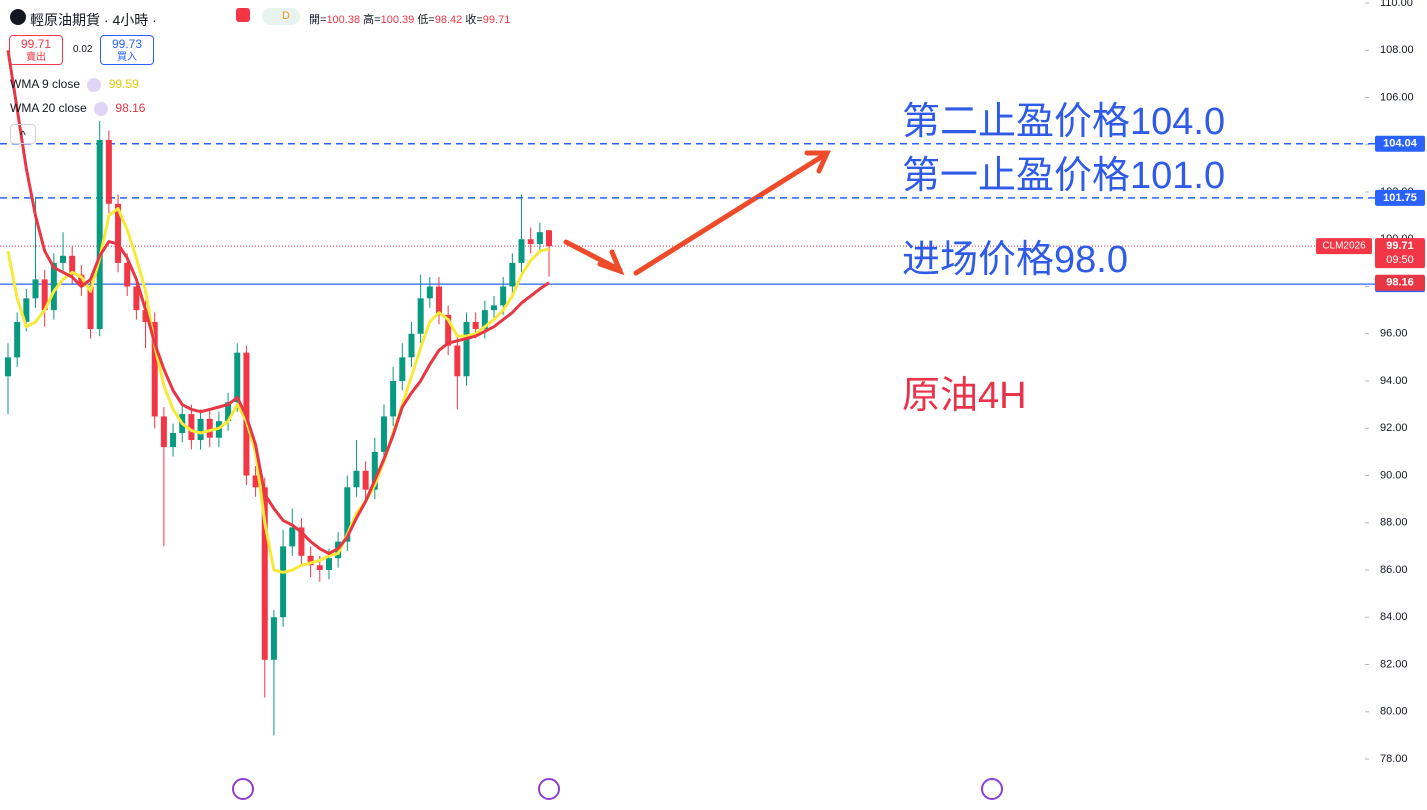  I want to click on legend-entry: WMA 9 close 99.59, so click(74, 84).